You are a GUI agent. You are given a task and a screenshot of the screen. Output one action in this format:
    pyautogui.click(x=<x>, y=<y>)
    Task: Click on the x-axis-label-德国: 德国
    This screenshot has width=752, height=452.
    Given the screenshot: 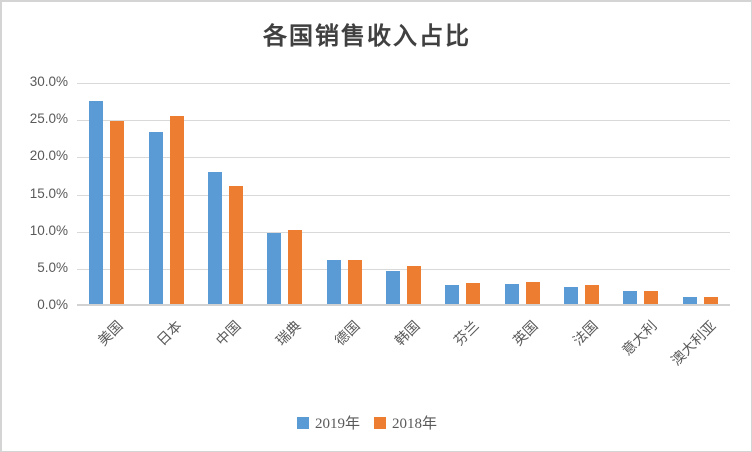 What is the action you would take?
    pyautogui.click(x=348, y=334)
    